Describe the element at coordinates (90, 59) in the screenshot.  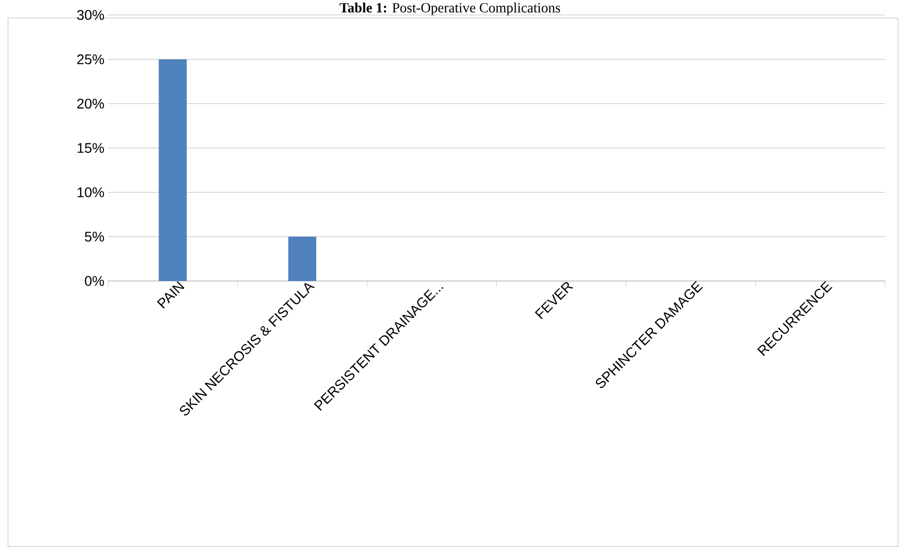
I see `y-tick-label: 25%` at that location.